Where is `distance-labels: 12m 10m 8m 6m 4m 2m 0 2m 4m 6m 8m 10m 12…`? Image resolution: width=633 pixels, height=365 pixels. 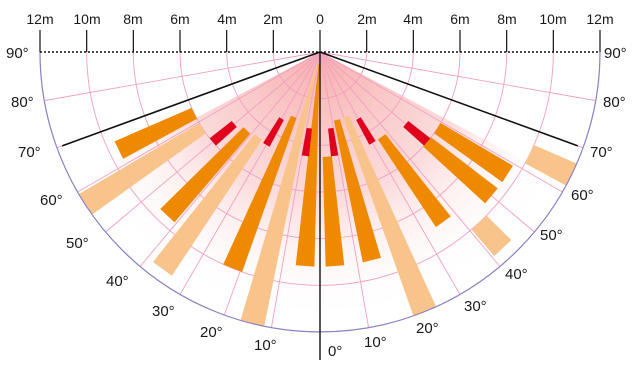
distance-labels: 12m 10m 8m 6m 4m 2m 0 2m 4m 6m 8m 10m 12… is located at coordinates (319, 19).